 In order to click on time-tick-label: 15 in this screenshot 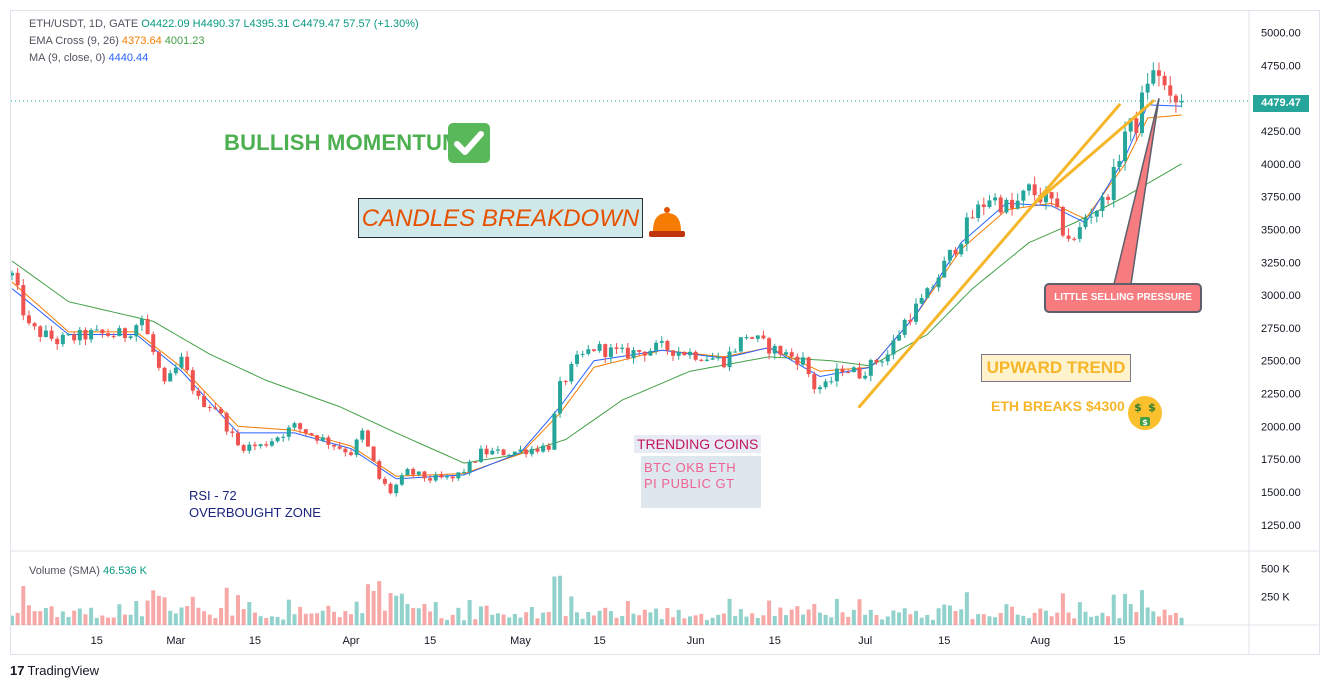, I will do `click(775, 641)`.